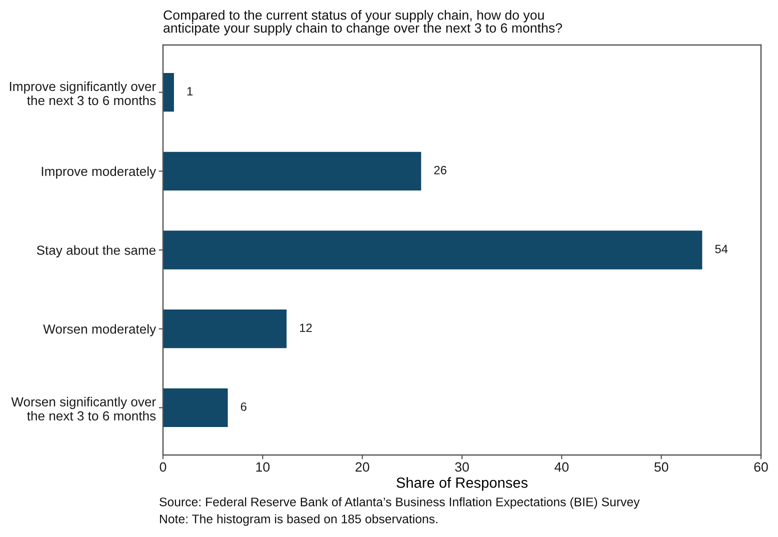 The width and height of the screenshot is (778, 537). Describe the element at coordinates (440, 170) in the screenshot. I see `data-label: 26` at that location.